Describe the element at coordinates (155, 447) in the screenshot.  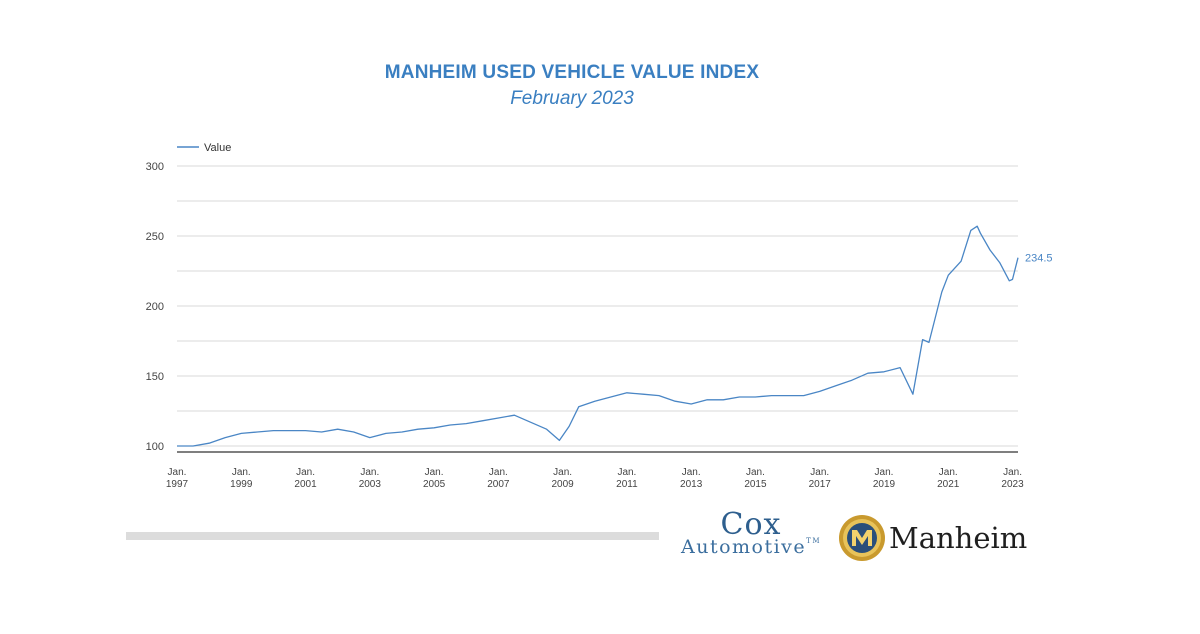
I see `y-tick-label: 100` at that location.